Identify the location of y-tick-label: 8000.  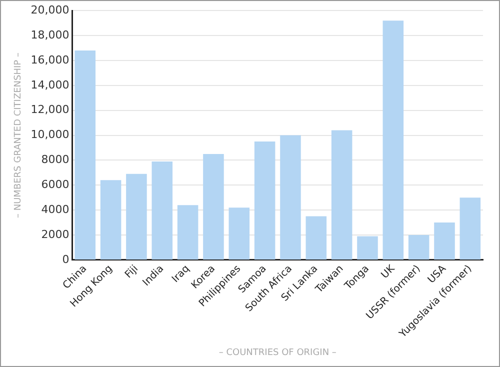
(55, 159).